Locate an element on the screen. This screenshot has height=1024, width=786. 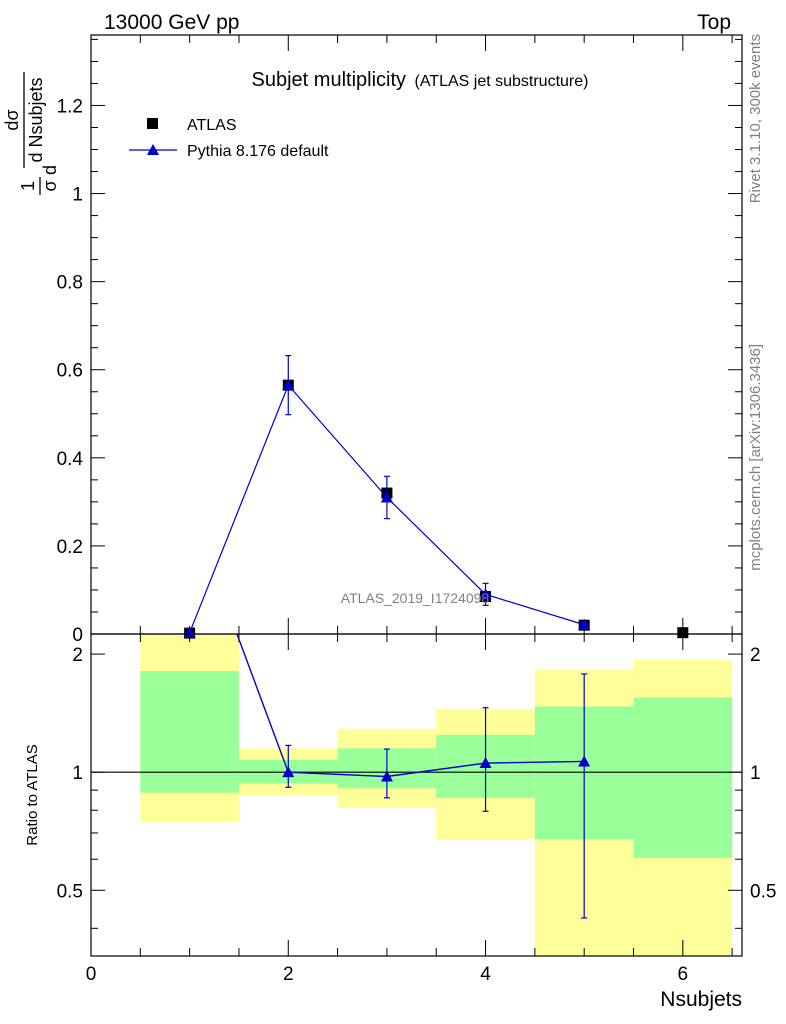
analysis-label: ATLAS_2019_I1724098 is located at coordinates (415, 598).